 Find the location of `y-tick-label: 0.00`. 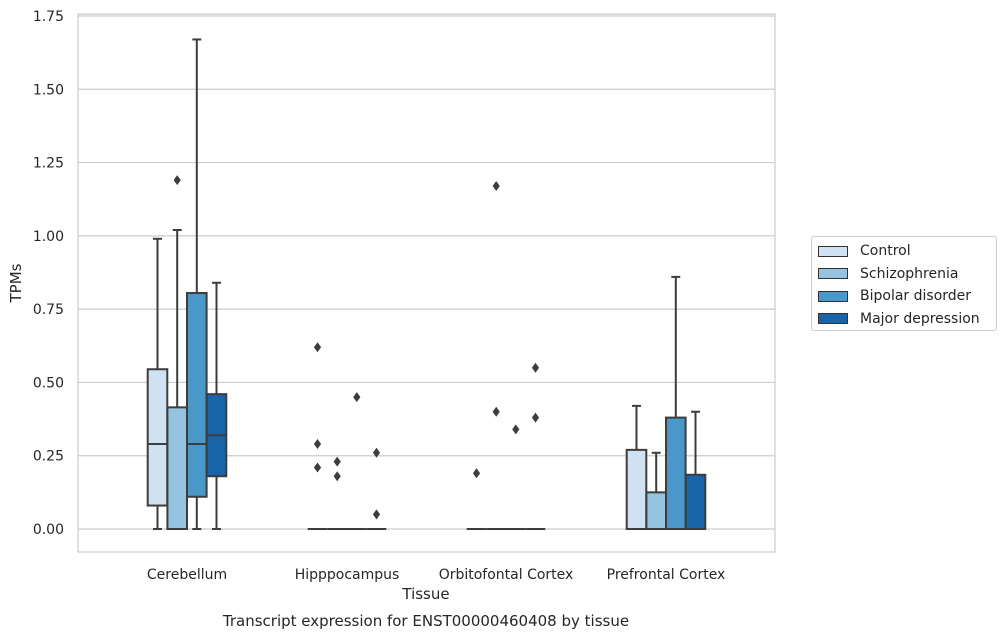

y-tick-label: 0.00 is located at coordinates (48, 530).